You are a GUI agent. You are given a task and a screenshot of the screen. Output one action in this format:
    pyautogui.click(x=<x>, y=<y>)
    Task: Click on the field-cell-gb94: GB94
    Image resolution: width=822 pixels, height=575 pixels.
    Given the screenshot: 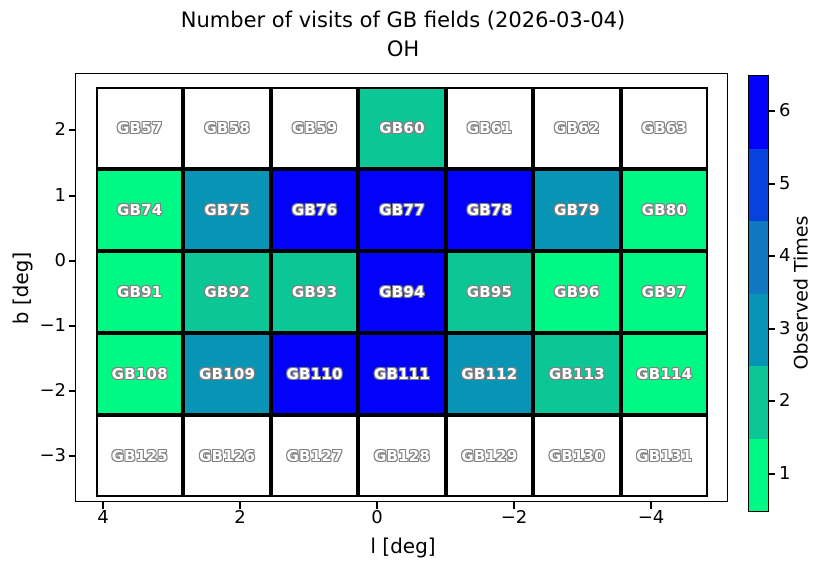 What is the action you would take?
    pyautogui.click(x=402, y=292)
    